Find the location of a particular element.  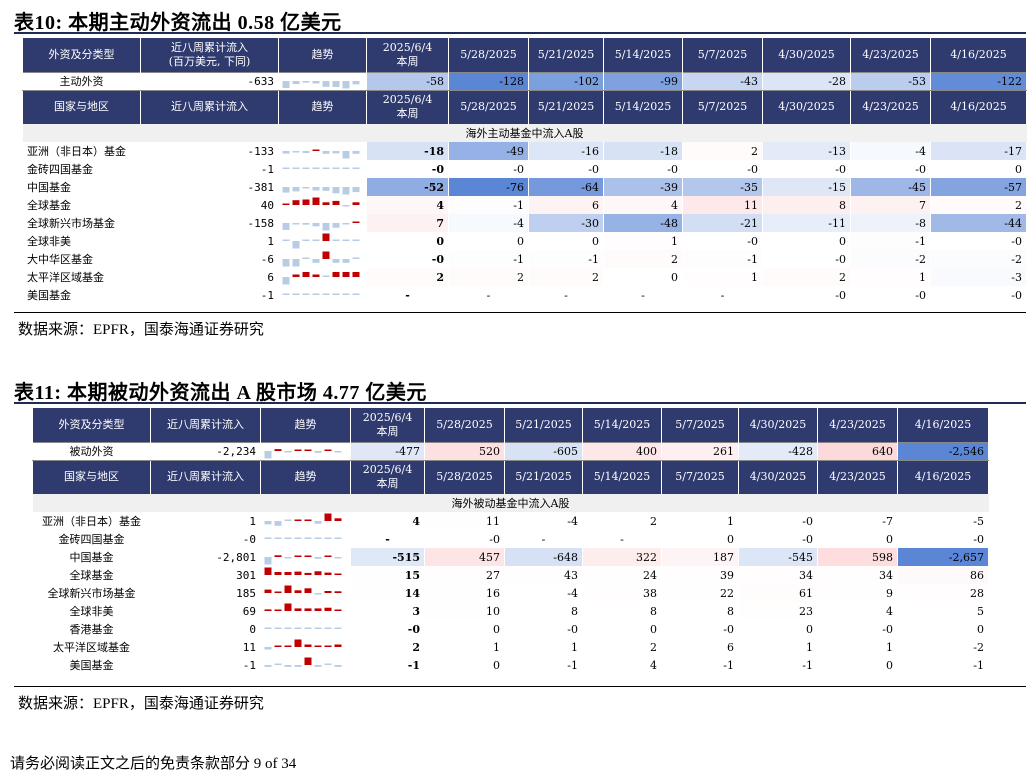

value-cell: 9 is located at coordinates (857, 593).